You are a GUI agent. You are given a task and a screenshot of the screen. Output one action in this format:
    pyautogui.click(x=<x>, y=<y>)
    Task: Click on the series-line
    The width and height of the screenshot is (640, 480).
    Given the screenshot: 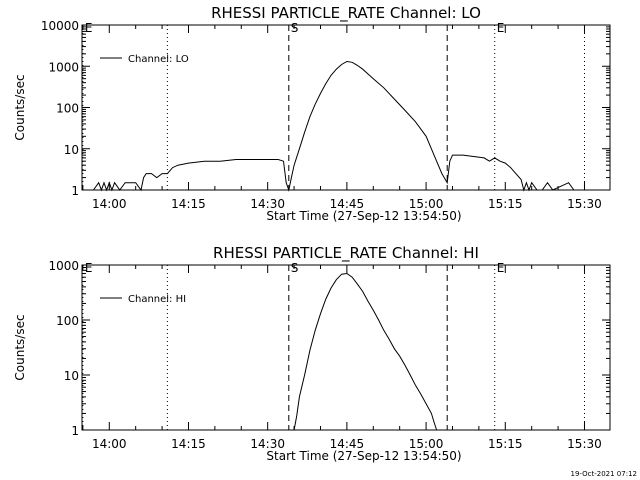 What is the action you would take?
    pyautogui.click(x=365, y=351)
    